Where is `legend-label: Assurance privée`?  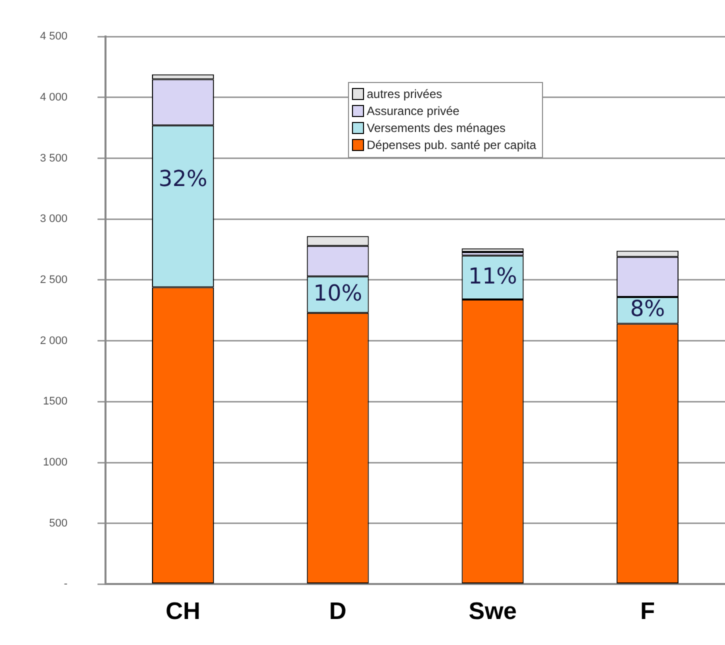
legend-label: Assurance privée is located at coordinates (413, 111).